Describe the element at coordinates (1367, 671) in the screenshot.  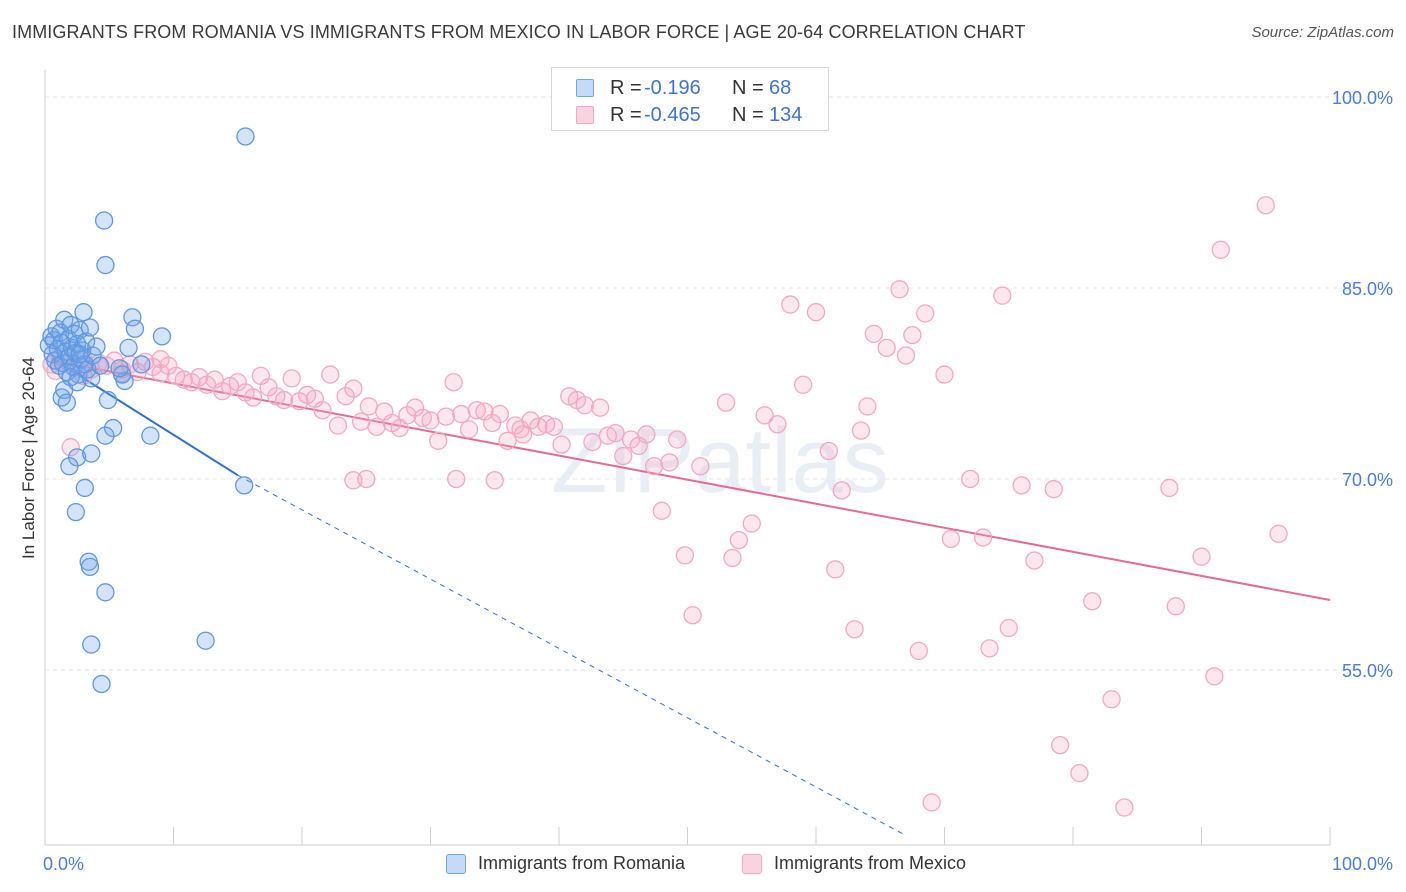
I see `y-tick-label: 55.0%` at that location.